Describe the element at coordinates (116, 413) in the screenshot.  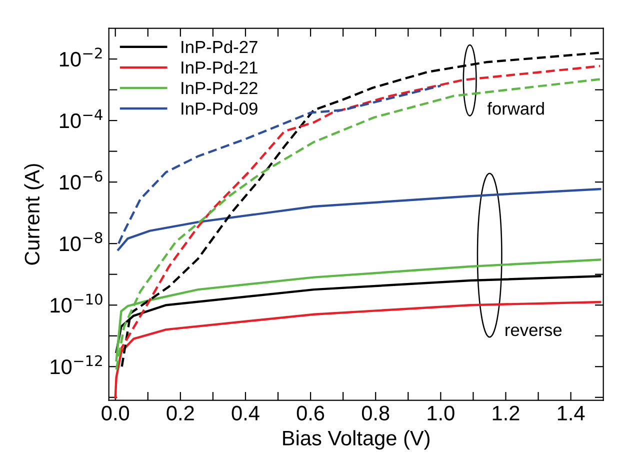
I see `x-tick-label: 0.0` at that location.